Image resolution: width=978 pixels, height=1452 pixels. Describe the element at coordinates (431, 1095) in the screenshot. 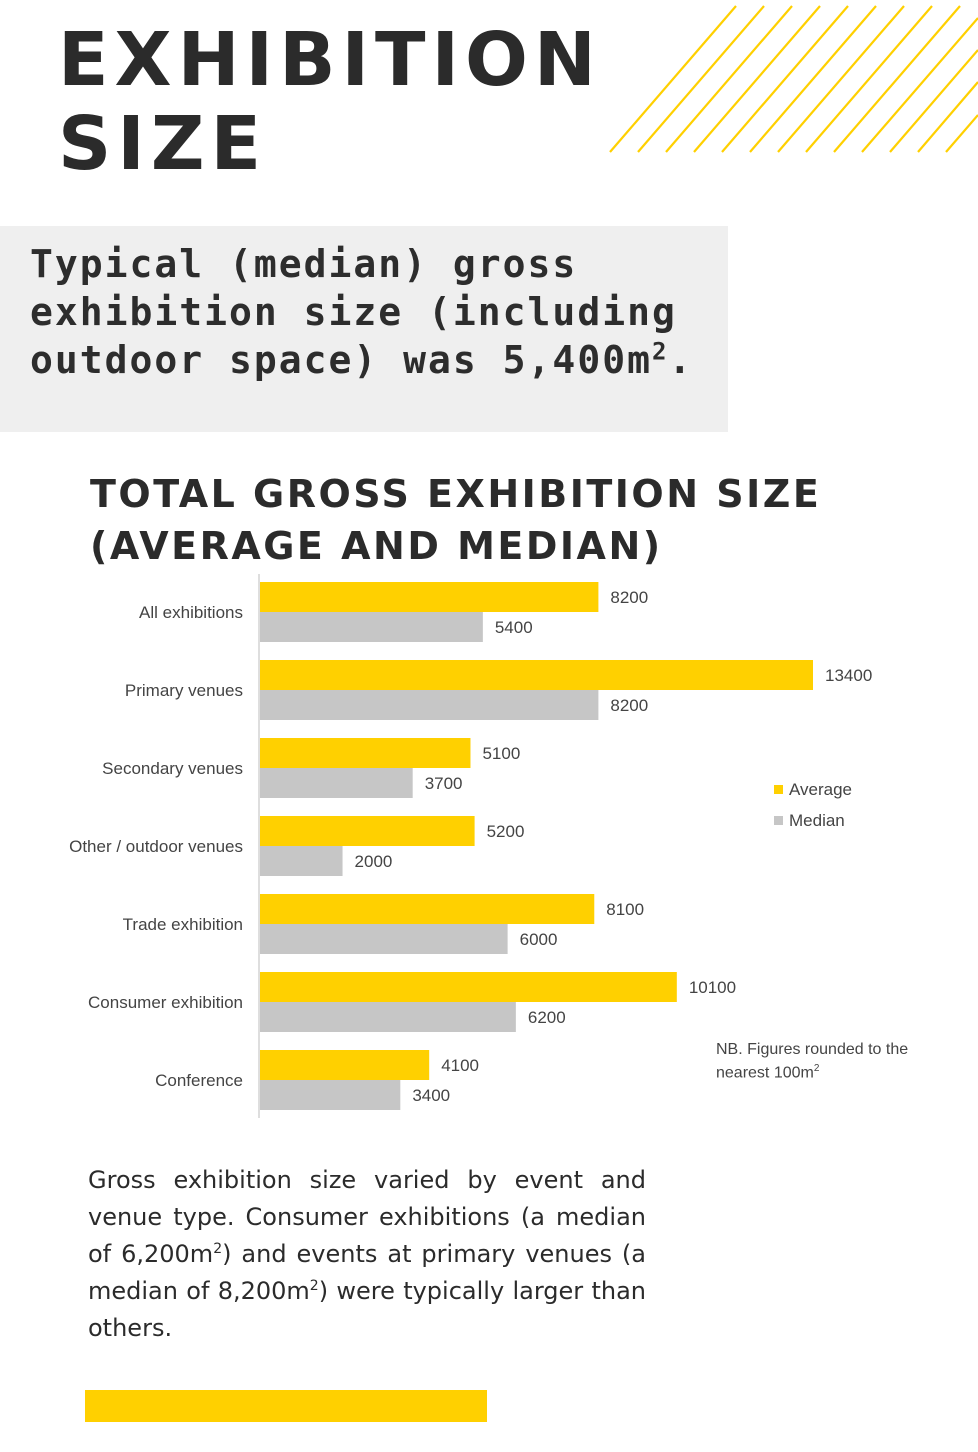

I see `data-label-median: 3400` at that location.